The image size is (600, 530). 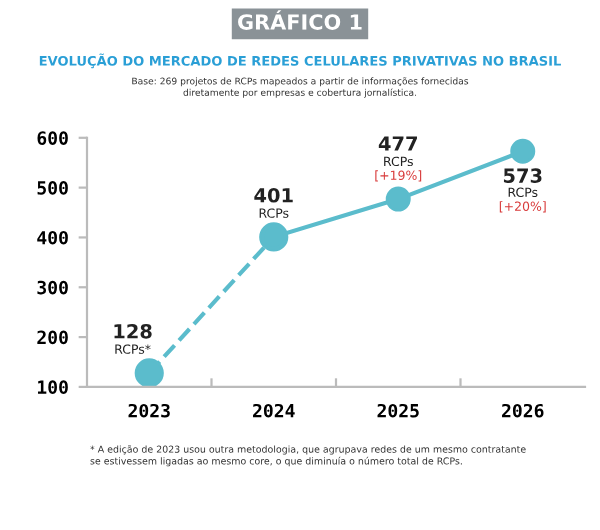 What do you see at coordinates (398, 410) in the screenshot?
I see `x-tick-label: 2025` at bounding box center [398, 410].